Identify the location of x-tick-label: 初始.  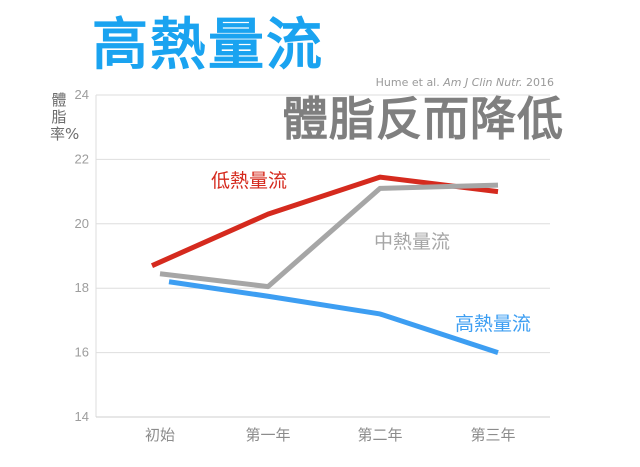
(160, 435).